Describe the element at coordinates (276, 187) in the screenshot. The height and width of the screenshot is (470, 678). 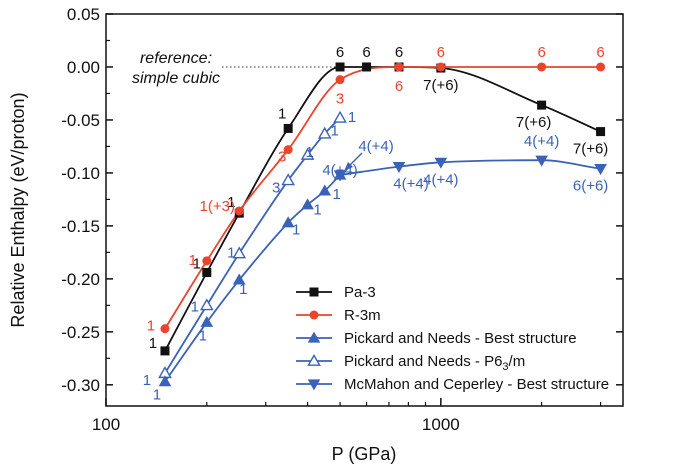
I see `point-label-pickard-and-needs-p6: 3` at that location.